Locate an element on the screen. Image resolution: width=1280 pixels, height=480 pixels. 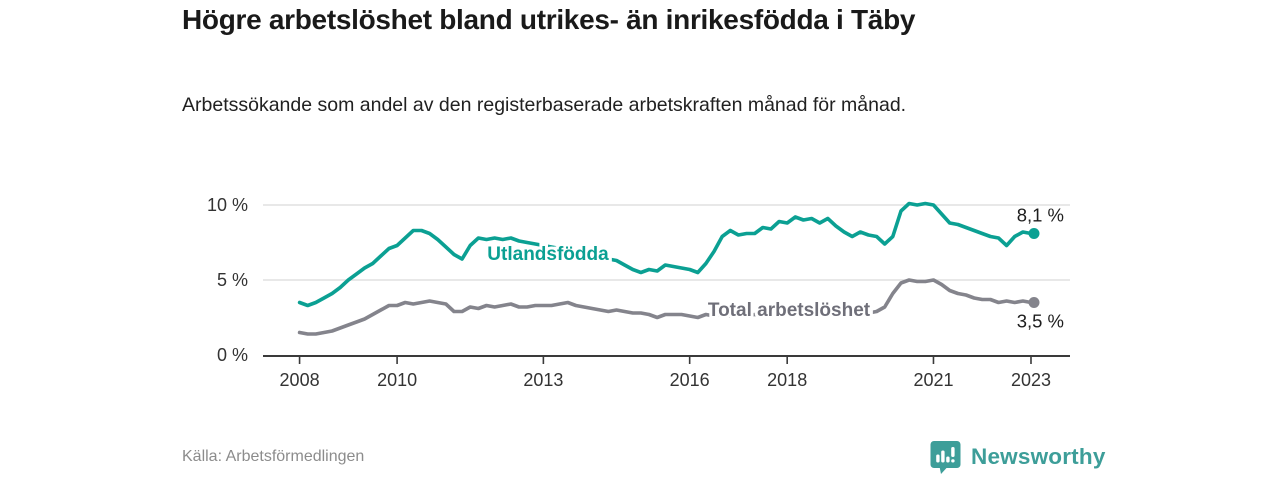
x-axis-tick-label: 2013 is located at coordinates (543, 380).